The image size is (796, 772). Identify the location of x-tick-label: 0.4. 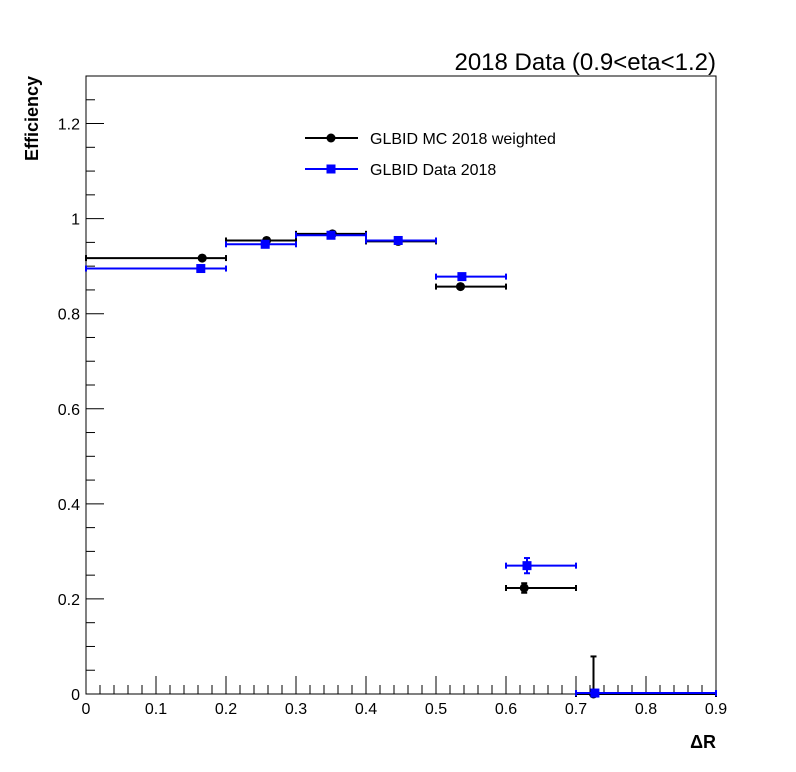
(366, 709).